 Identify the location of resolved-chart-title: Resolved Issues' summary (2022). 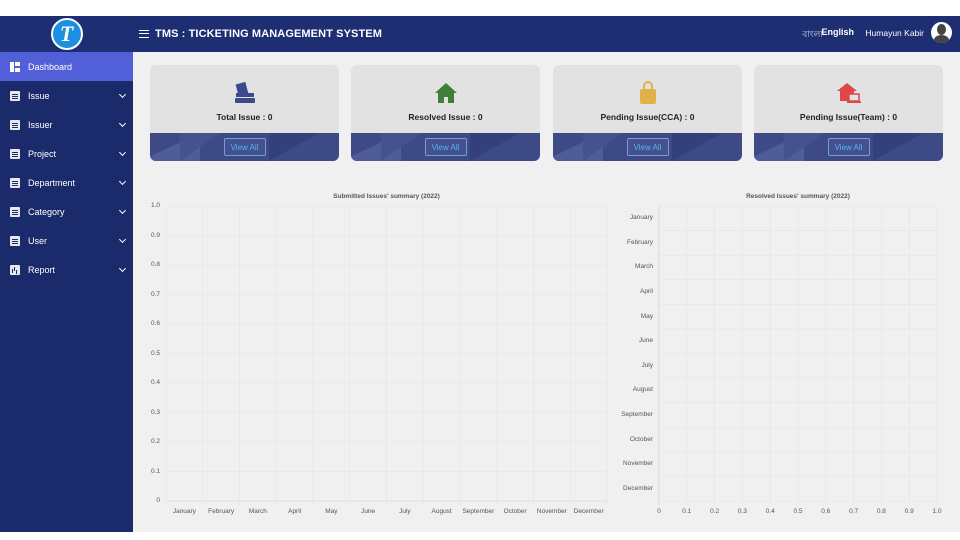
(798, 196).